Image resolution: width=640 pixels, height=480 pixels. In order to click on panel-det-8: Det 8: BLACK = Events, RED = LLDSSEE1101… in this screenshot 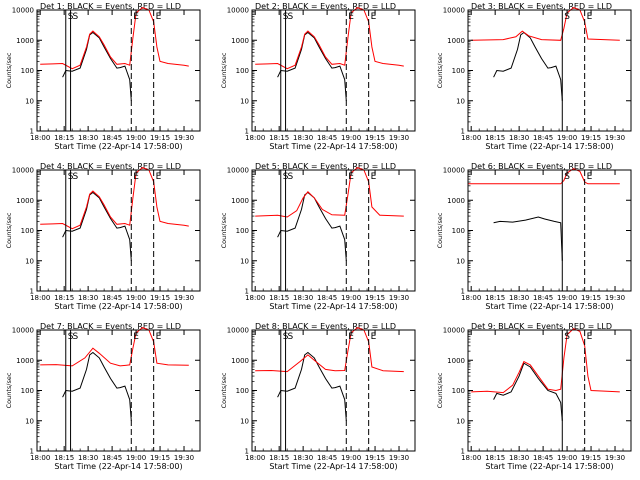, I will do `click(318, 396)`.